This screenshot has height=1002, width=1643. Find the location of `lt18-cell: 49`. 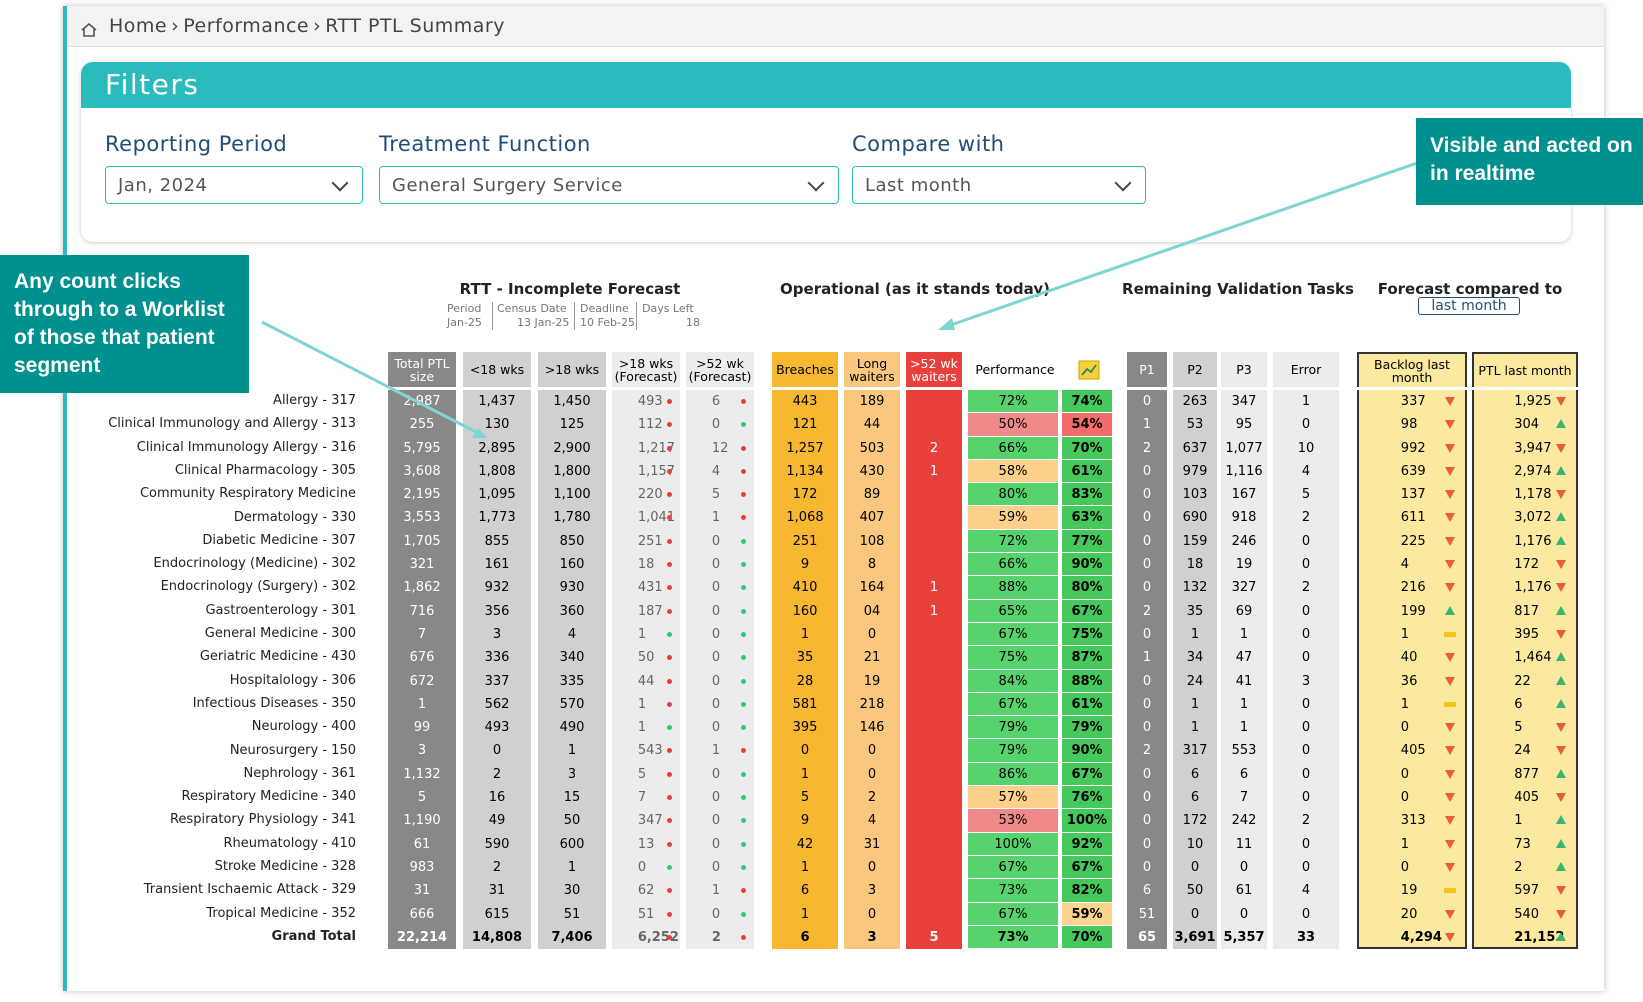

lt18-cell: 49 is located at coordinates (497, 820).